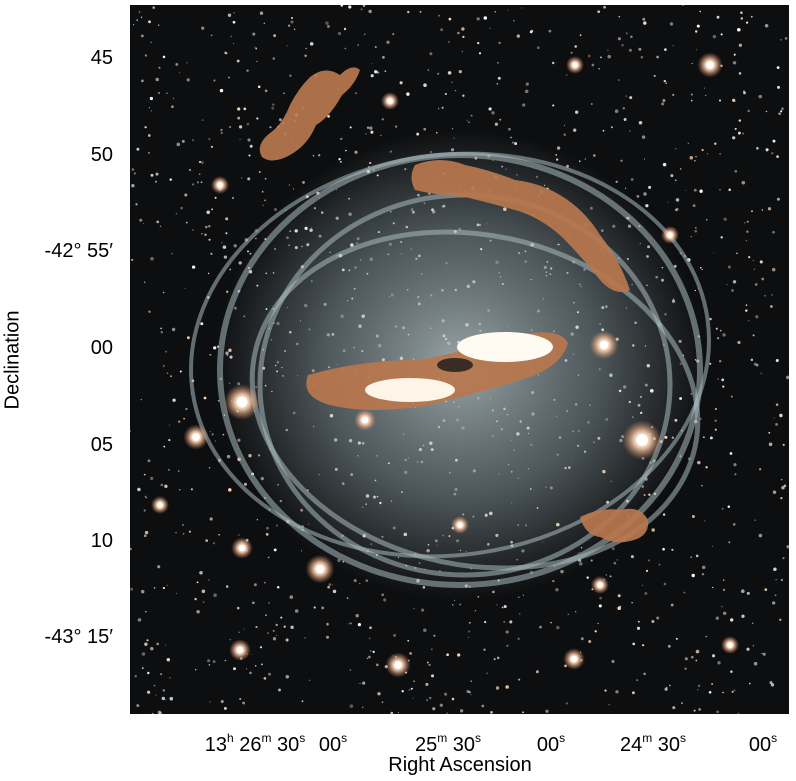 The width and height of the screenshot is (796, 781). What do you see at coordinates (448, 743) in the screenshot?
I see `x-tick-label: 25m 30s` at bounding box center [448, 743].